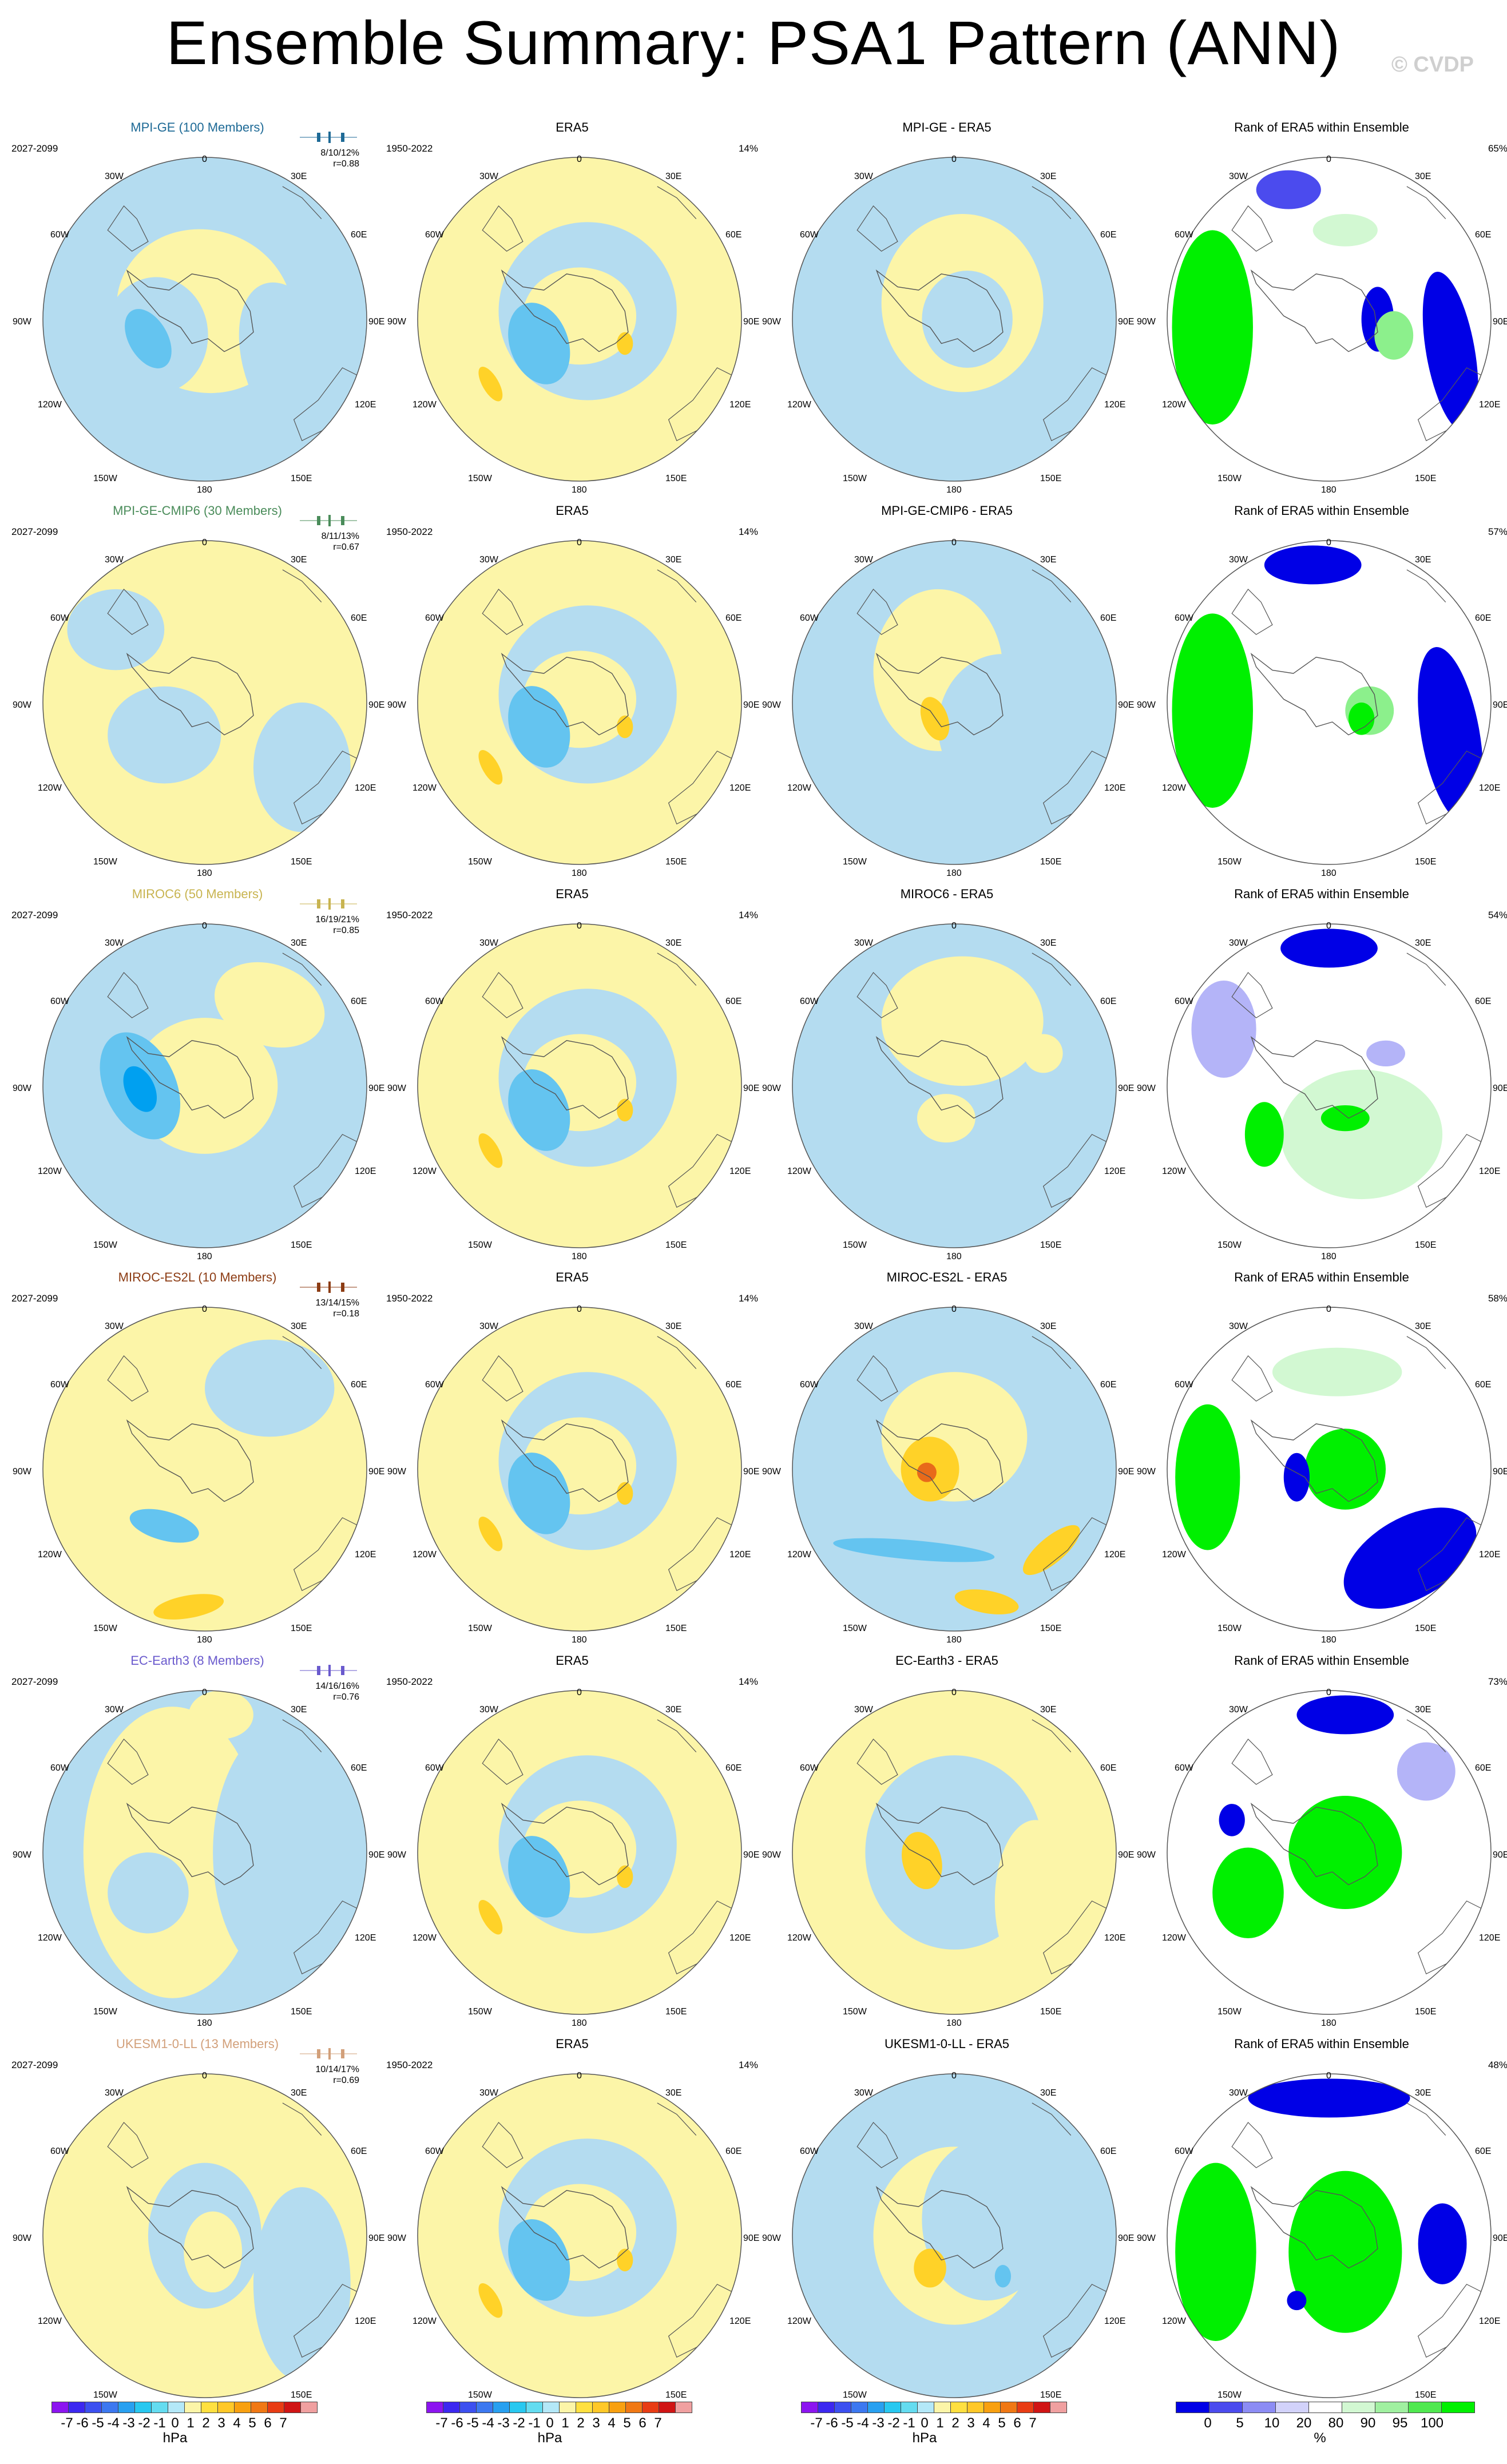 Image resolution: width=1507 pixels, height=2464 pixels. Describe the element at coordinates (1208, 2423) in the screenshot. I see `colorbar-tick-label: 0` at that location.